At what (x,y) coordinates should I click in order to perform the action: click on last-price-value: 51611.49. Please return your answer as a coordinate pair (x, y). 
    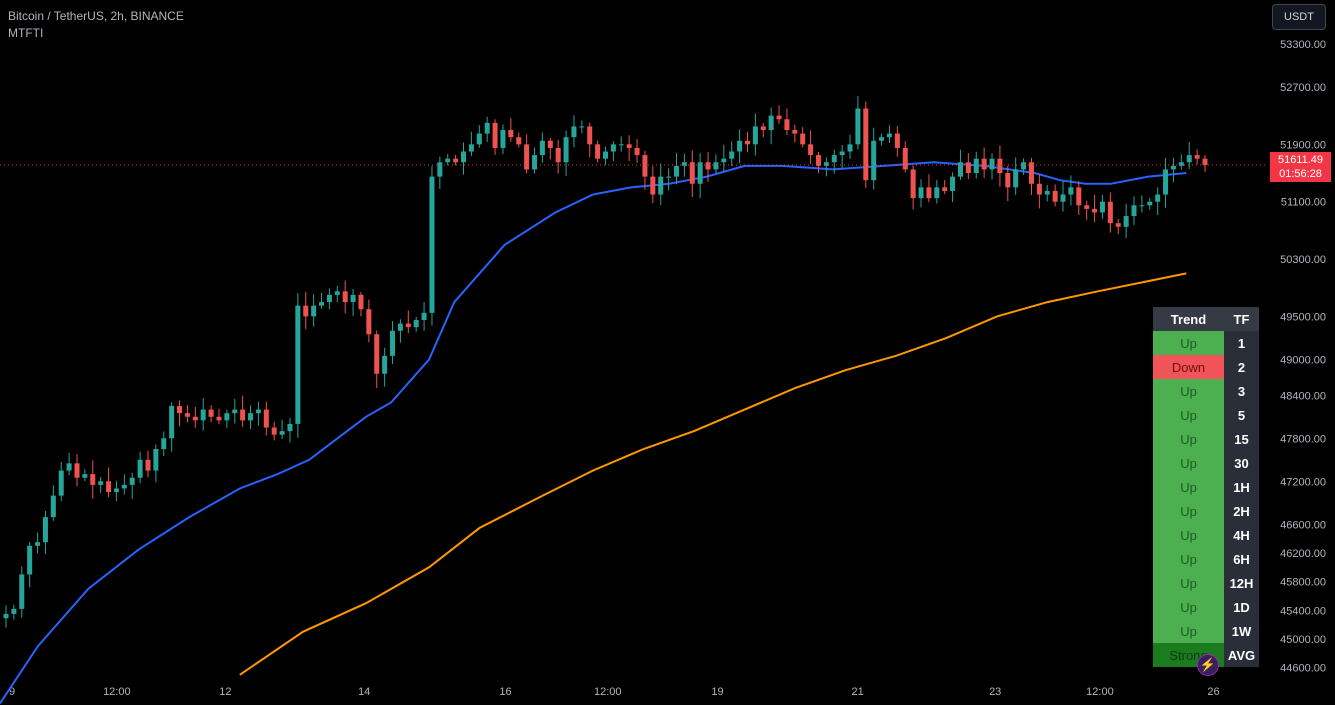
    Looking at the image, I should click on (1300, 160).